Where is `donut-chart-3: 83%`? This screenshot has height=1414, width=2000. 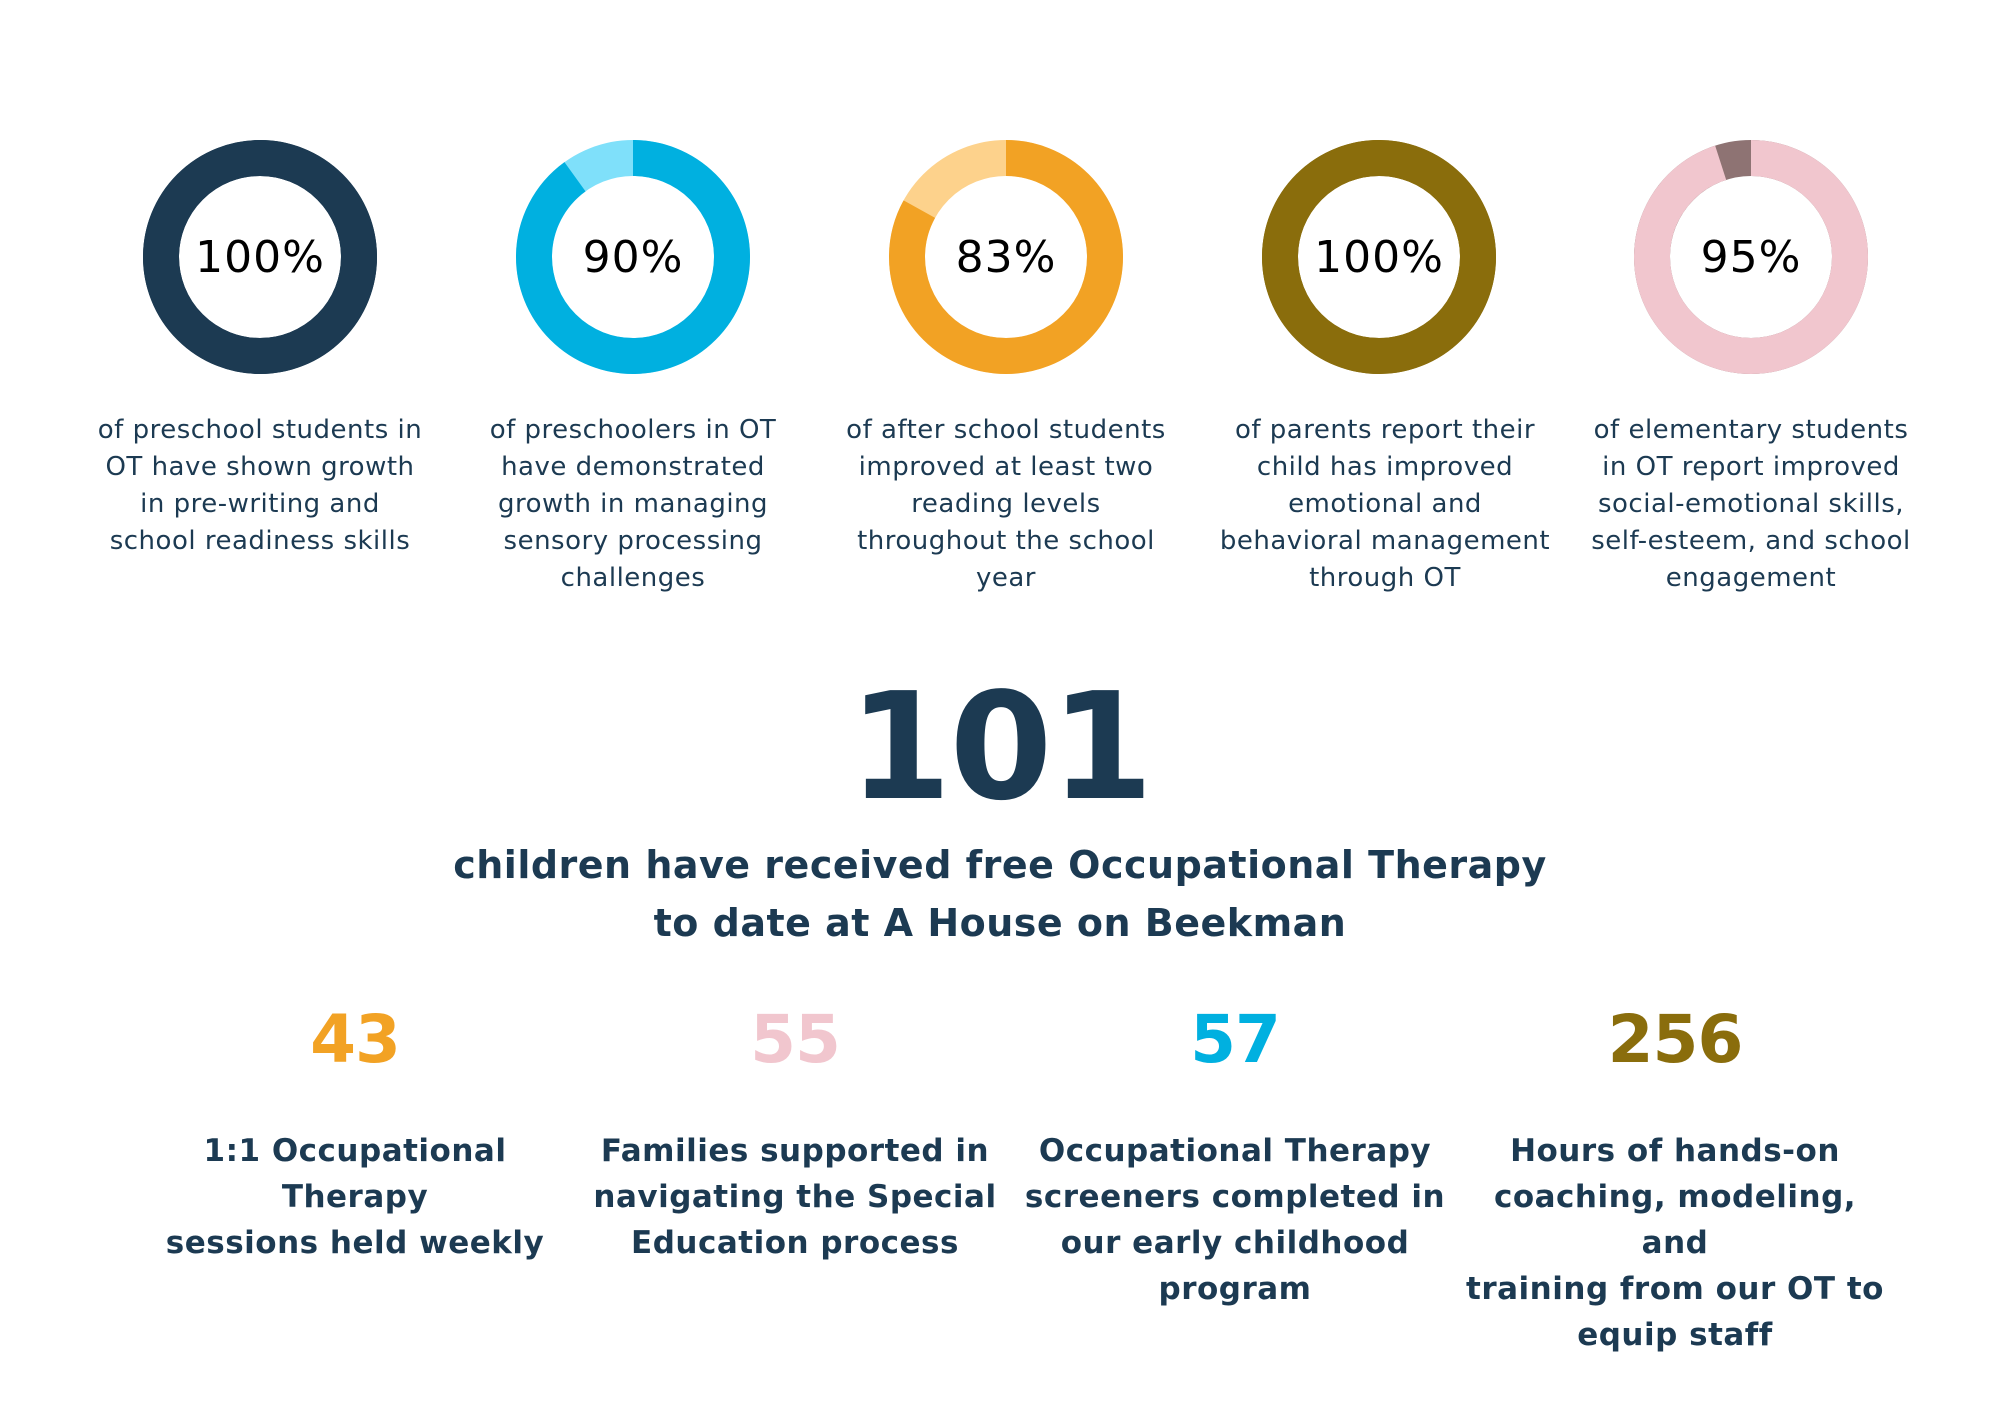 donut-chart-3: 83% is located at coordinates (1006, 257).